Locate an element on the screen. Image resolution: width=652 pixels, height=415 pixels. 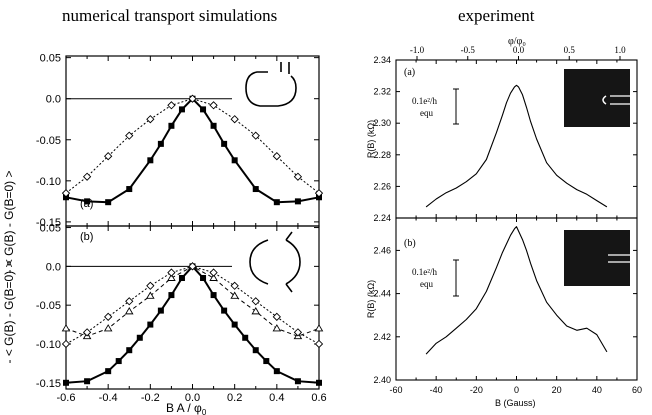
right-a-sample-image is located at coordinates (597, 98).